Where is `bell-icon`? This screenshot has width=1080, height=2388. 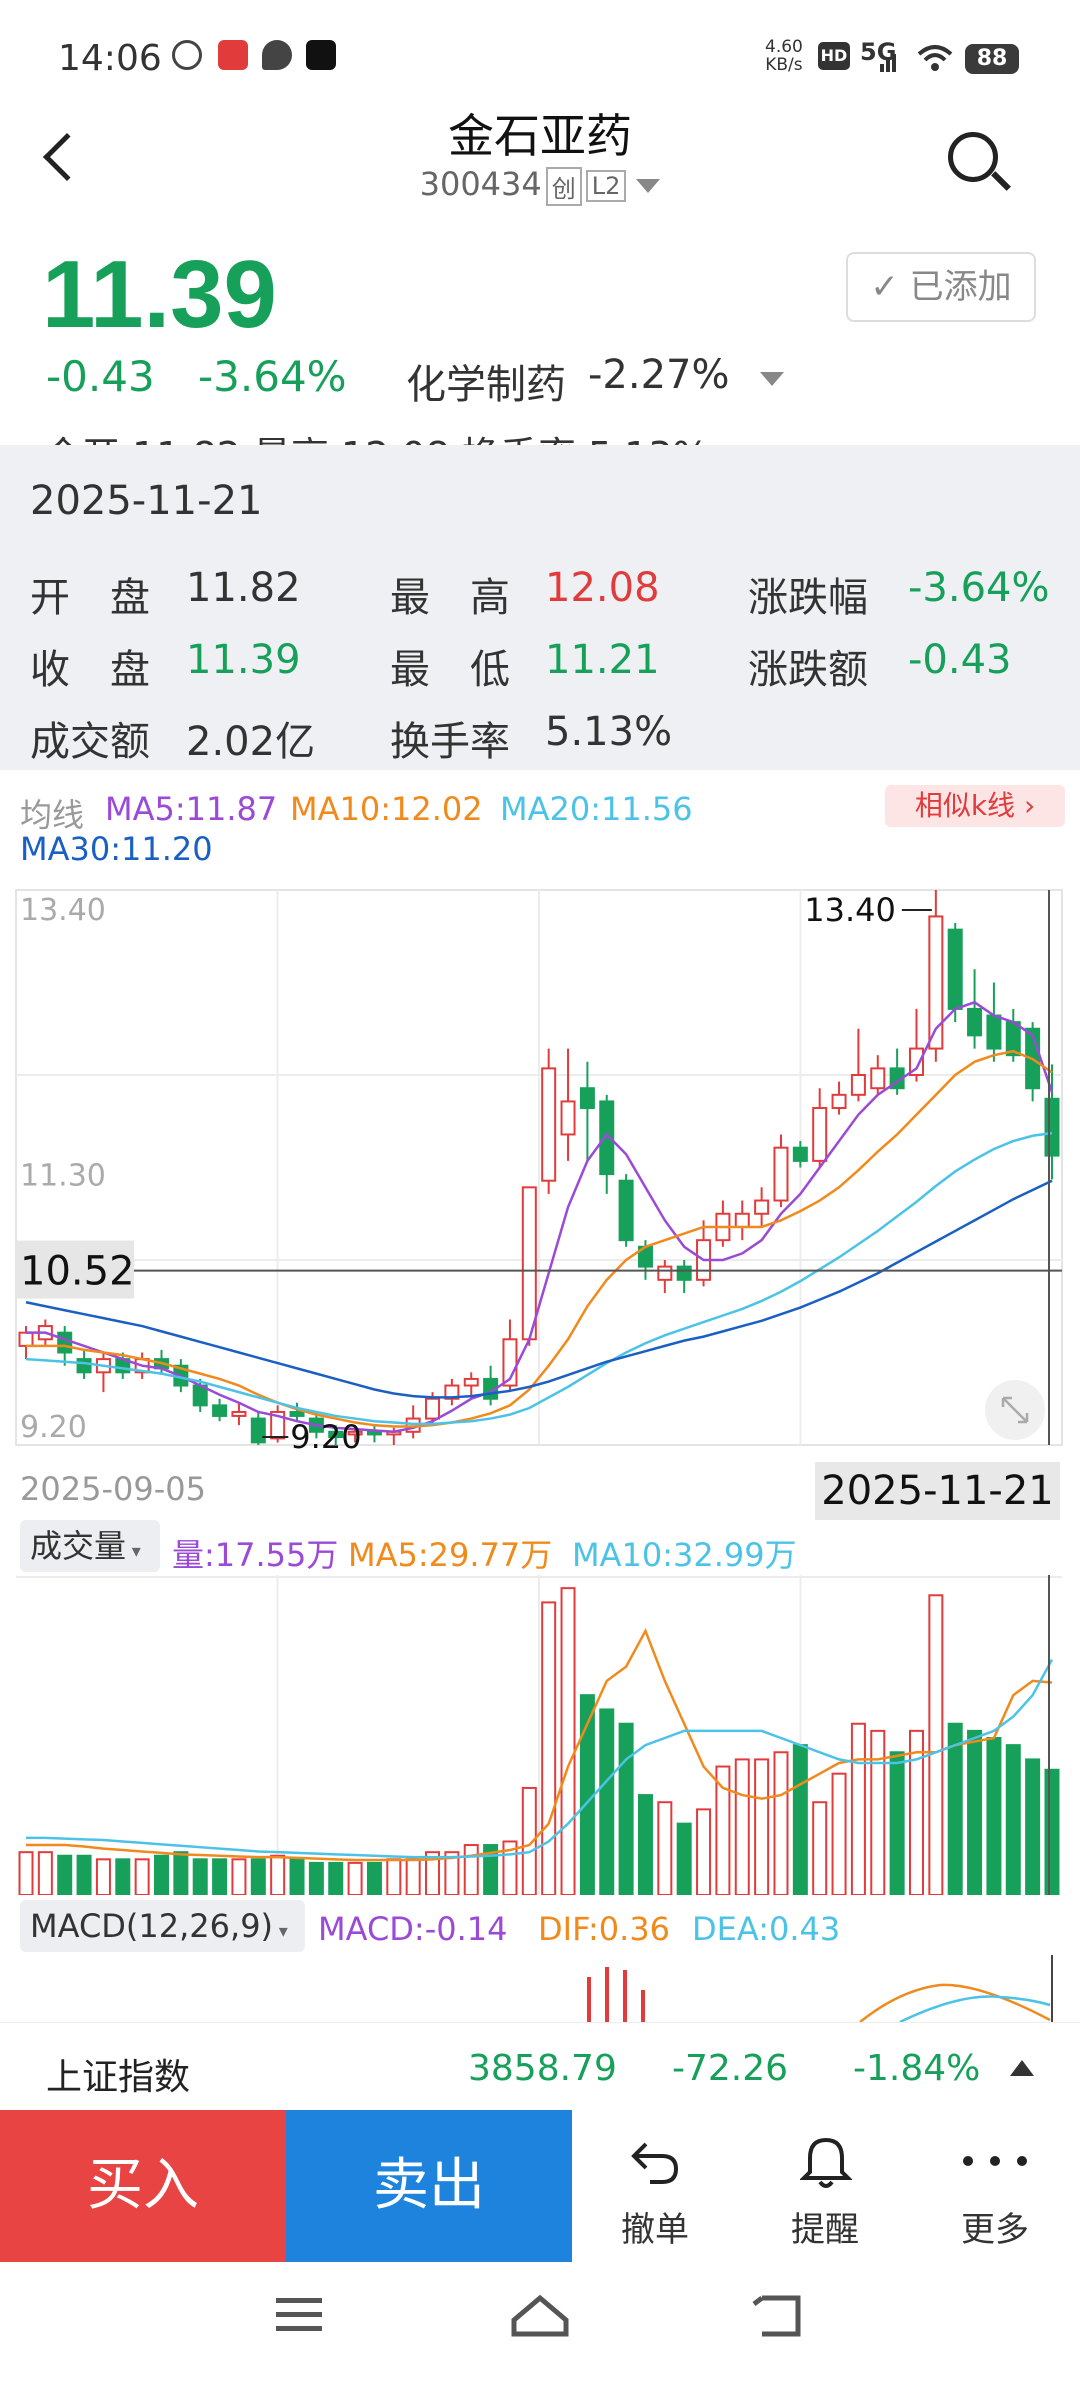 bell-icon is located at coordinates (826, 2162).